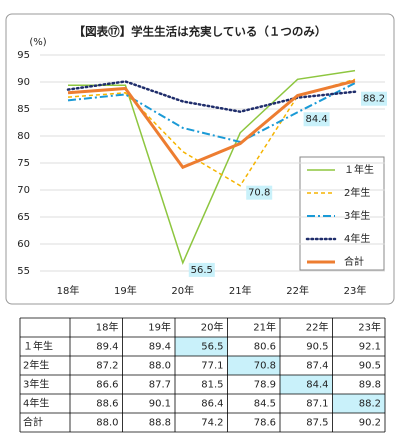 This screenshot has width=400, height=440. Describe the element at coordinates (357, 238) in the screenshot. I see `legend-label: 4年生` at that location.